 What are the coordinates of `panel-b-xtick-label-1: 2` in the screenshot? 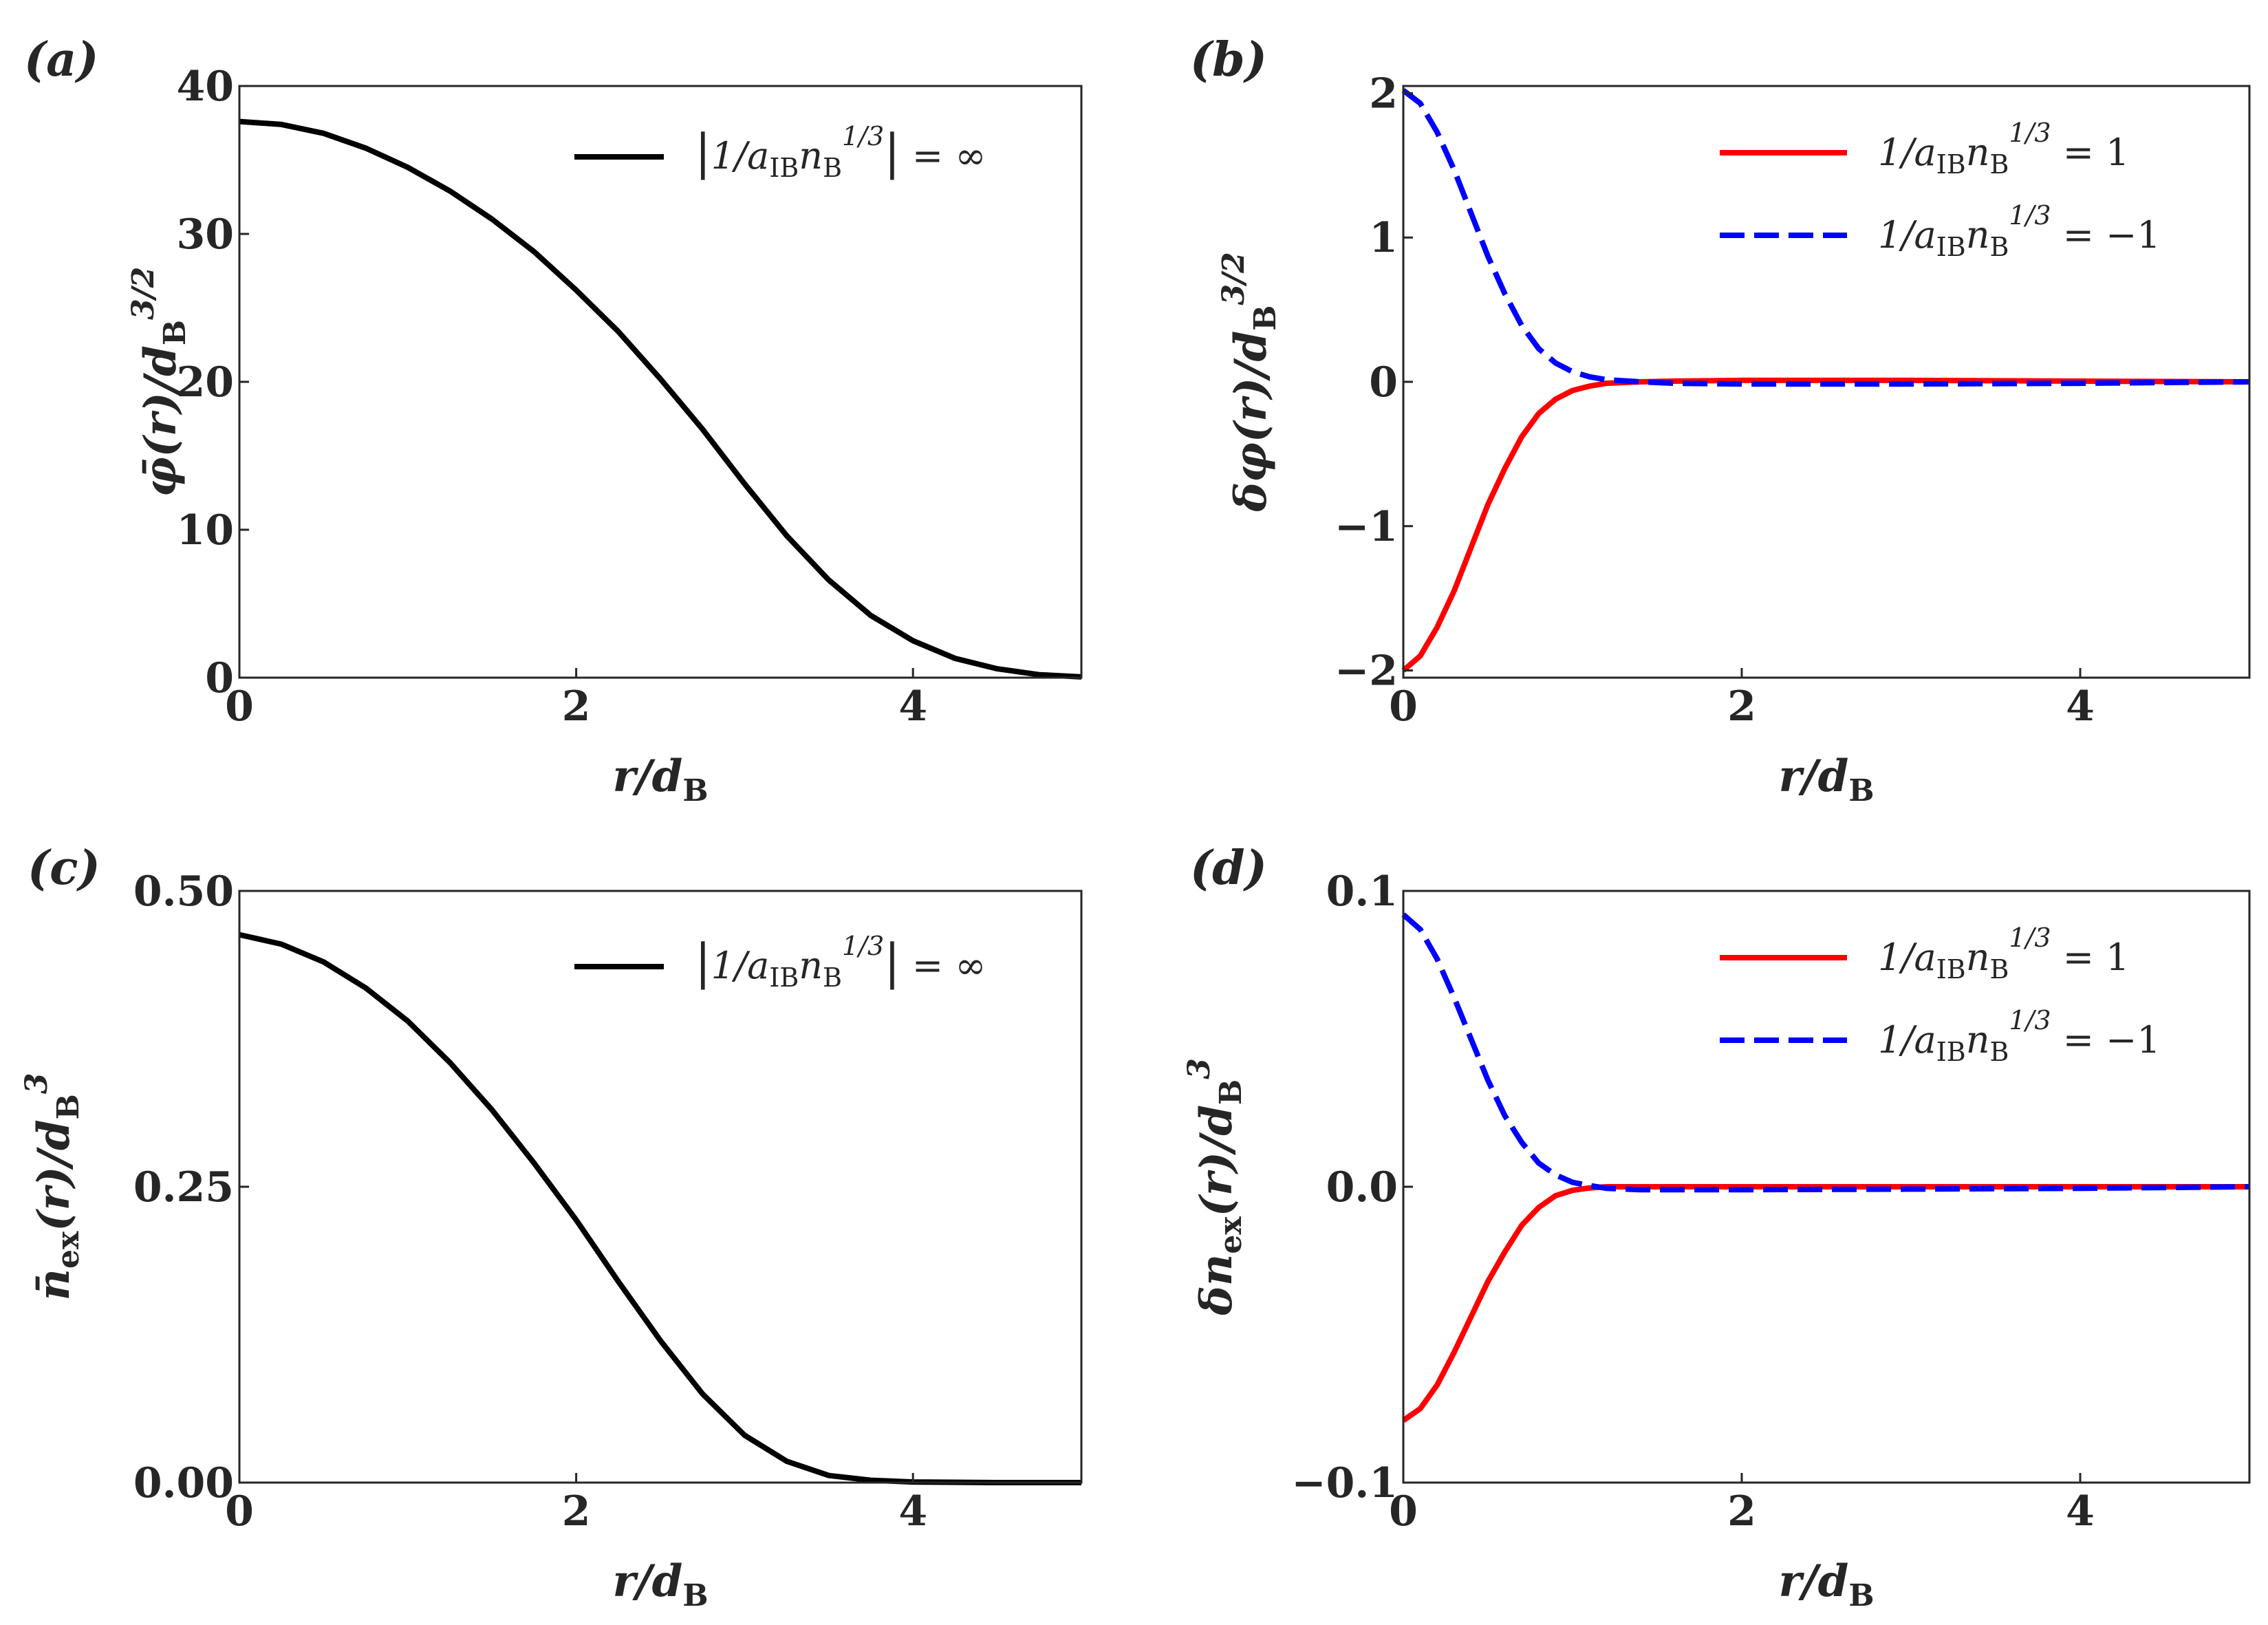 It's located at (1741, 706).